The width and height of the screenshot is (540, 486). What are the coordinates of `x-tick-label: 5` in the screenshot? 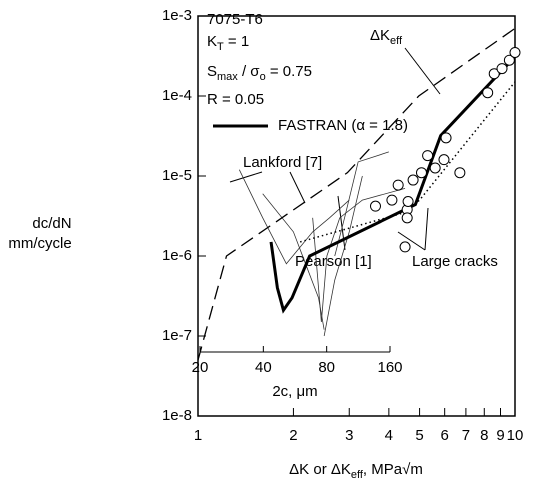 It's located at (419, 435).